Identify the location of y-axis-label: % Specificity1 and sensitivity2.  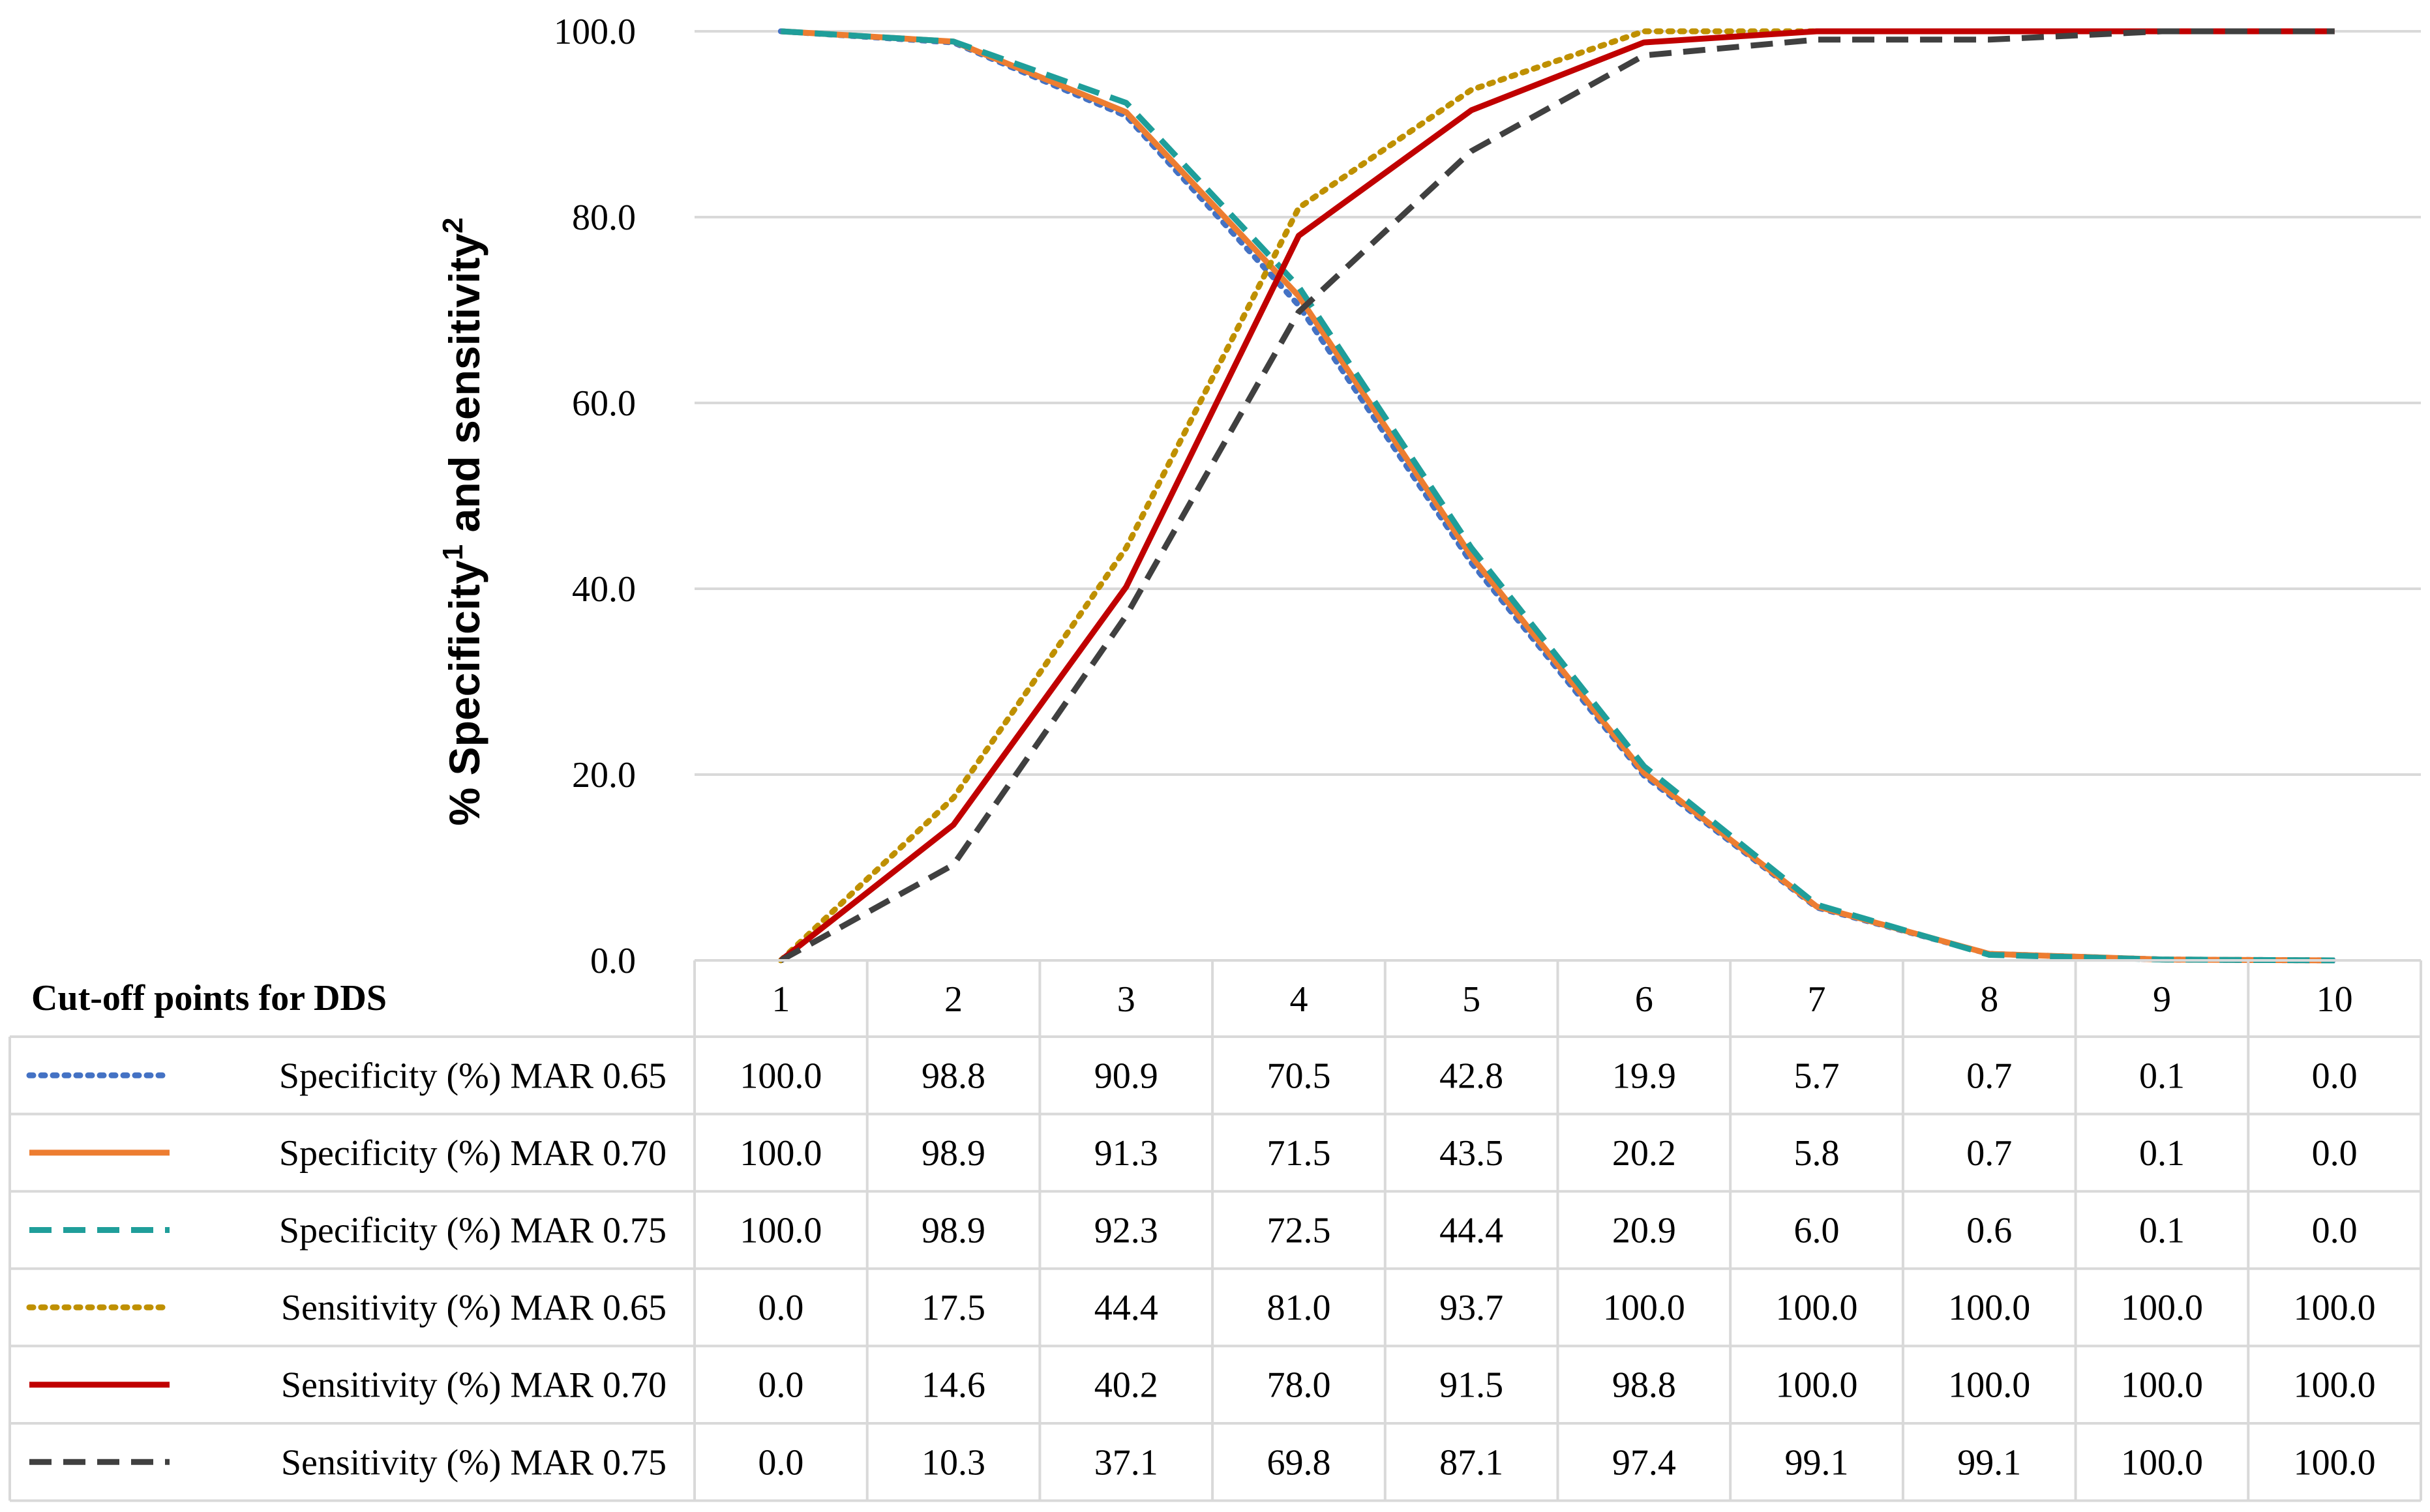
(463, 522).